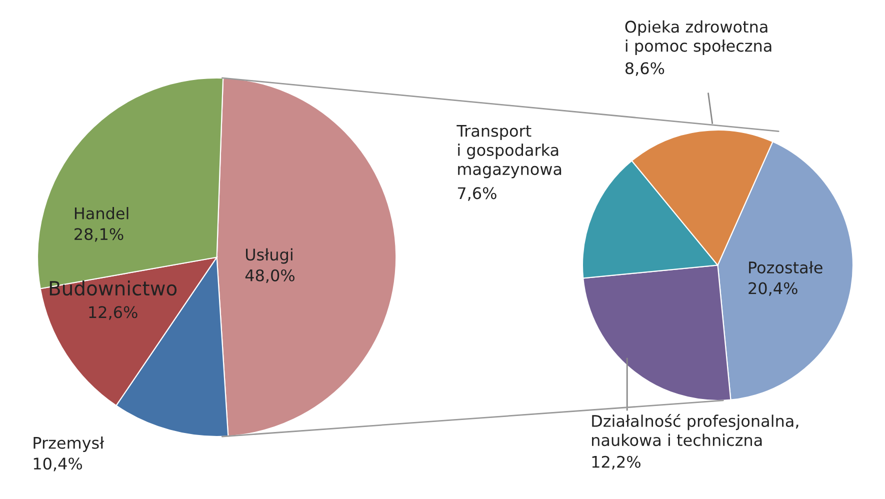  What do you see at coordinates (773, 289) in the screenshot?
I see `data-label: 20,4%` at bounding box center [773, 289].